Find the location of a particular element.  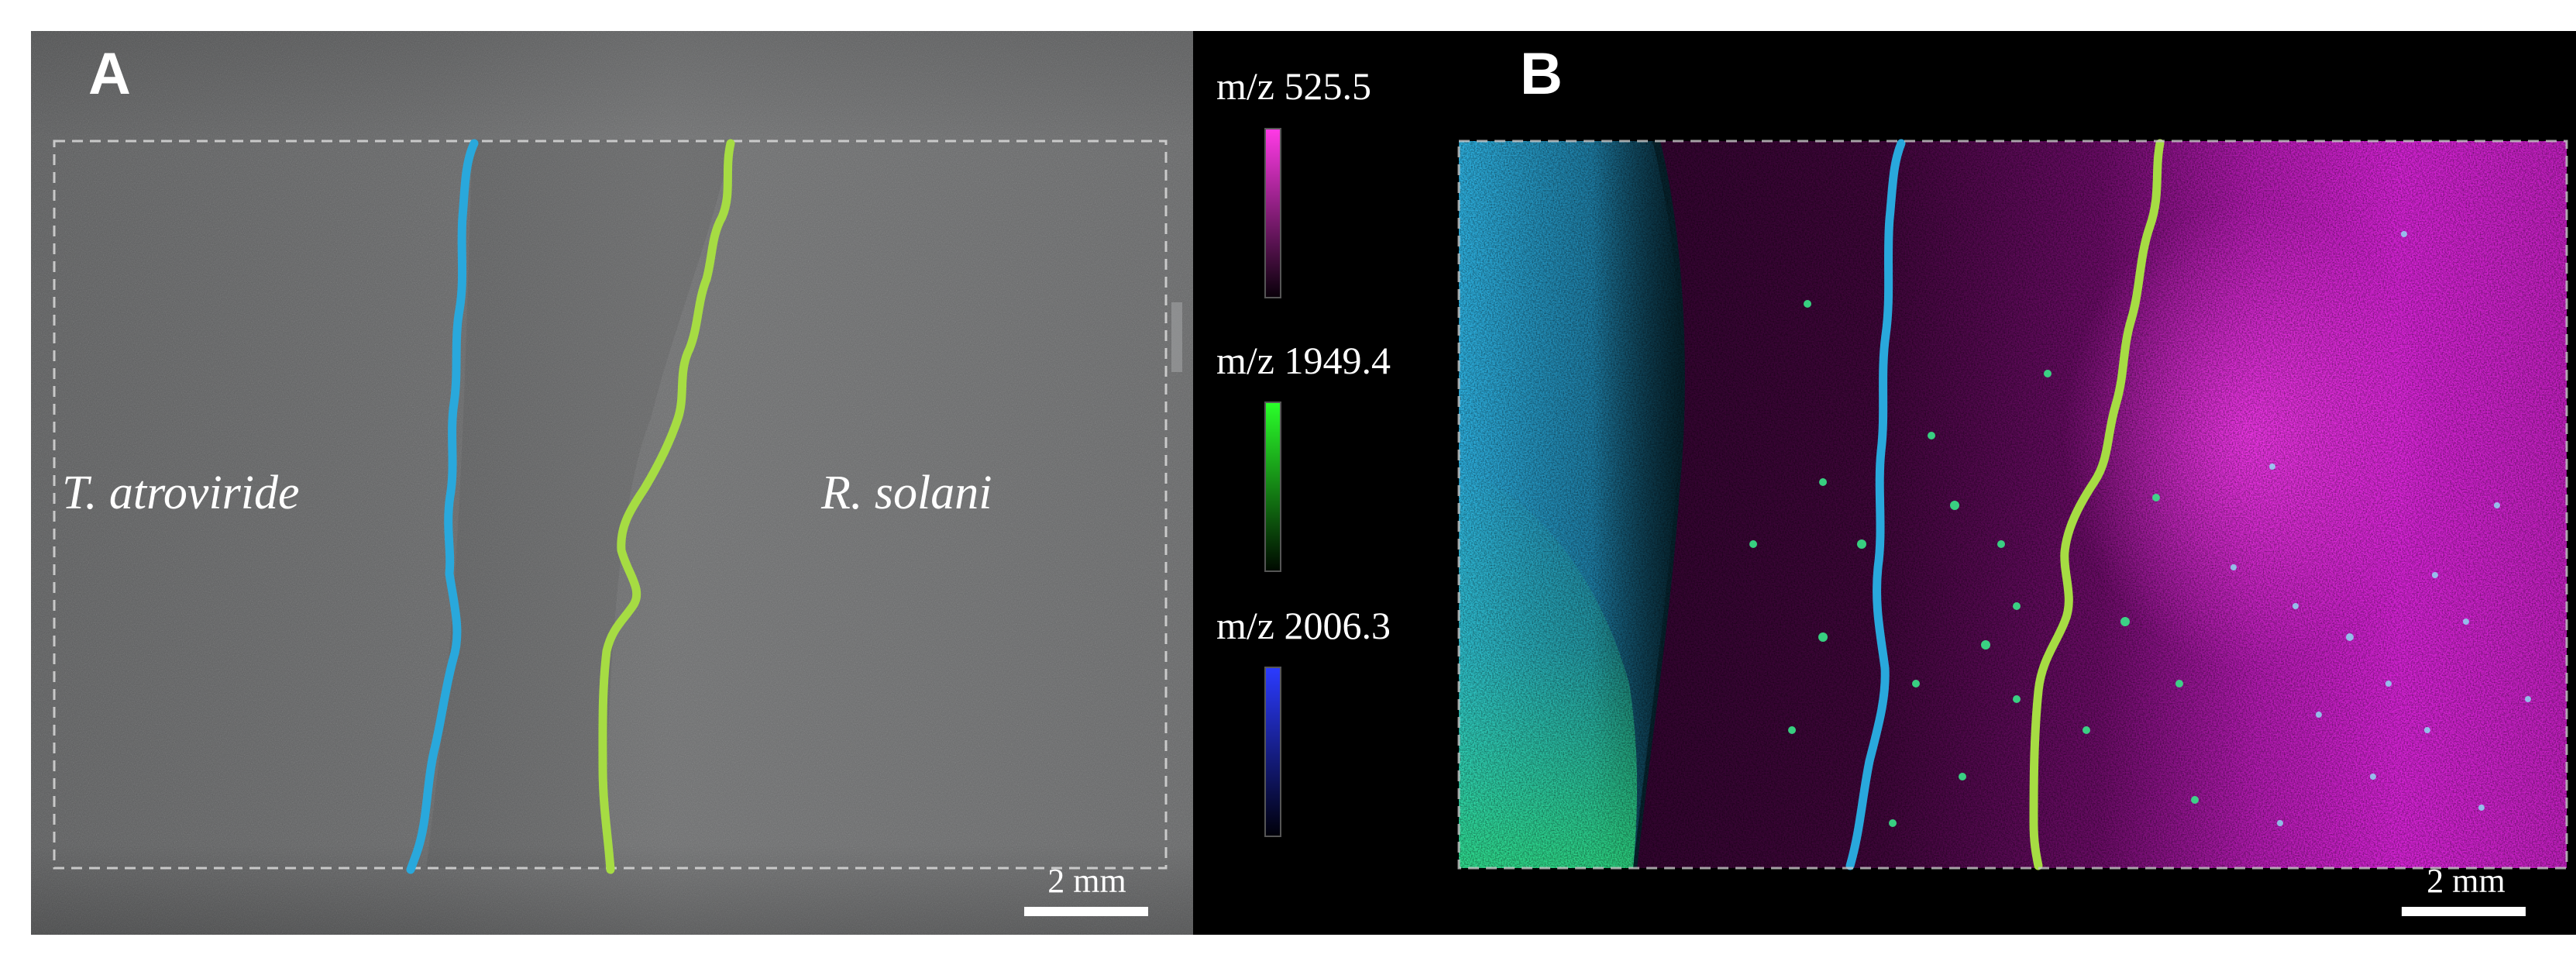

scale-bar-b is located at coordinates (2464, 911).